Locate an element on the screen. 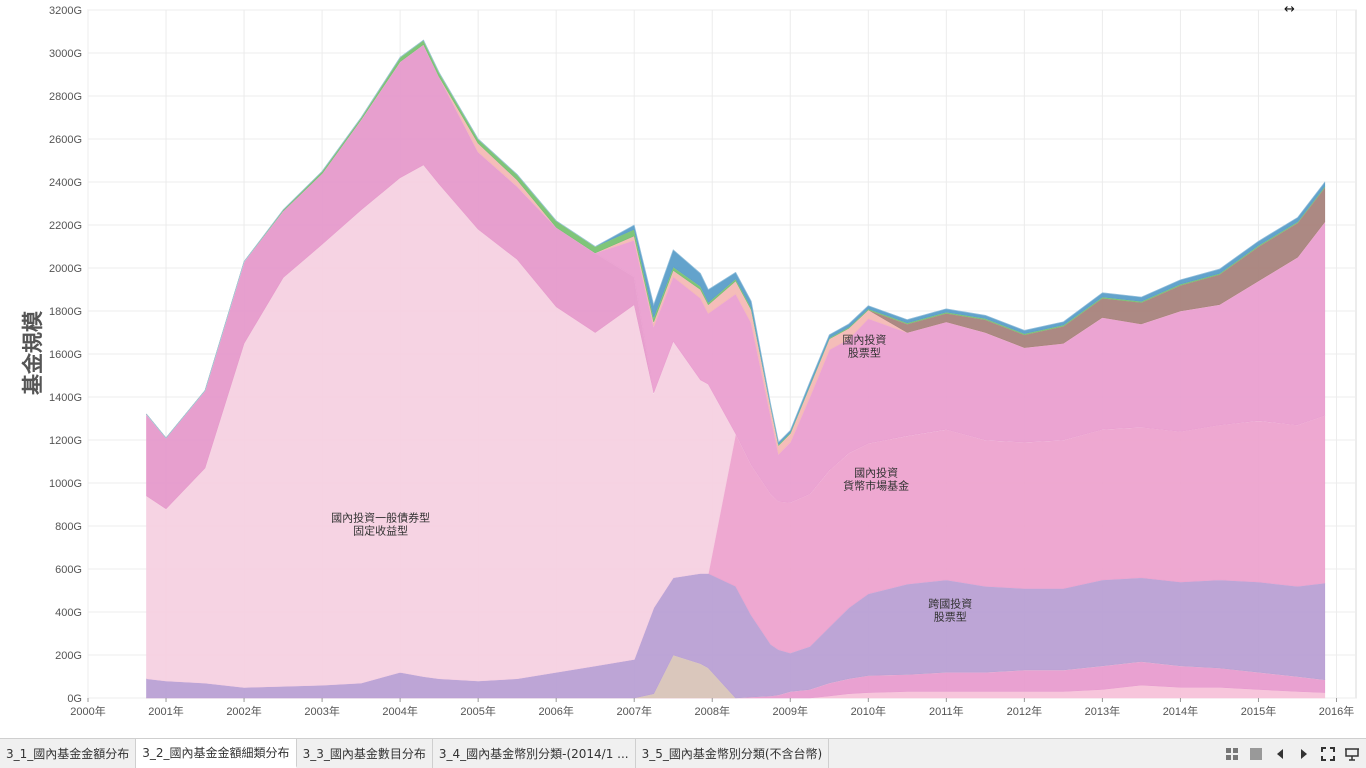 This screenshot has width=1366, height=768. y-tick-label: 2200G is located at coordinates (65, 226).